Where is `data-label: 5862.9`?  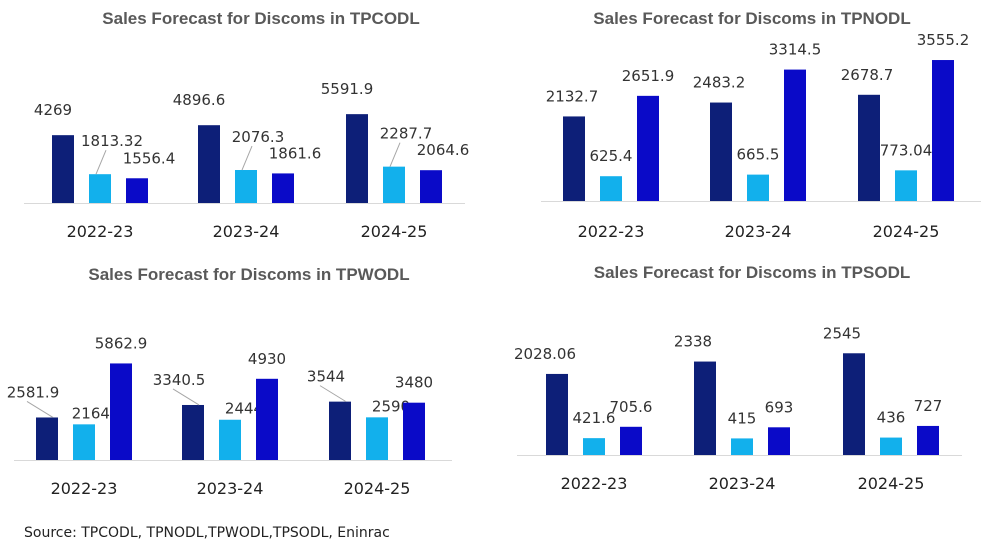
data-label: 5862.9 is located at coordinates (121, 343).